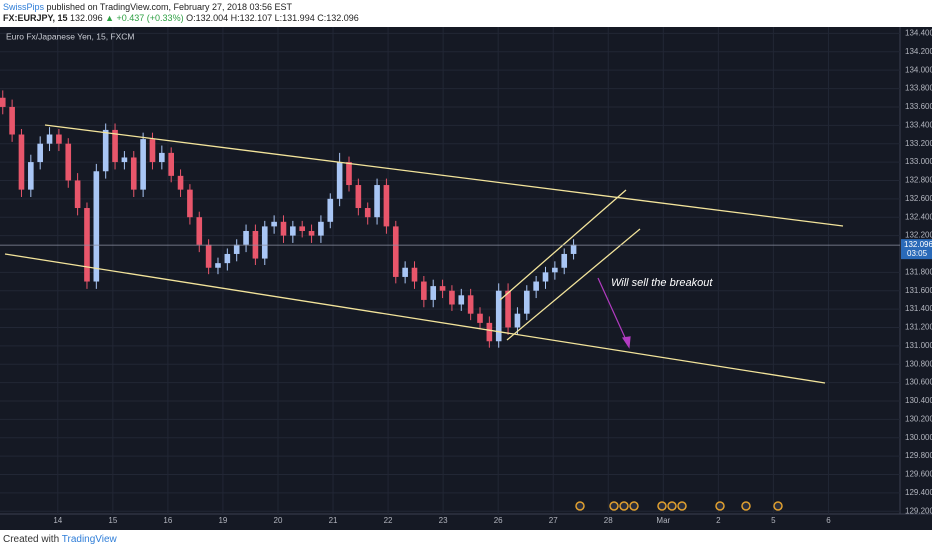  I want to click on author: SwissPips, so click(24, 7).